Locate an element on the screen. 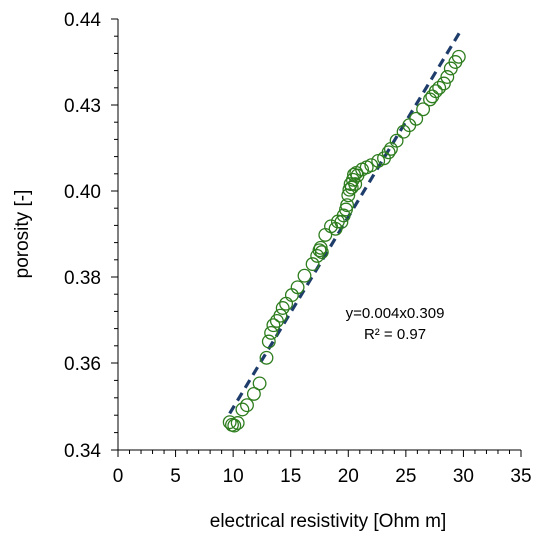  y-tick-label: 0.34 is located at coordinates (82, 451).